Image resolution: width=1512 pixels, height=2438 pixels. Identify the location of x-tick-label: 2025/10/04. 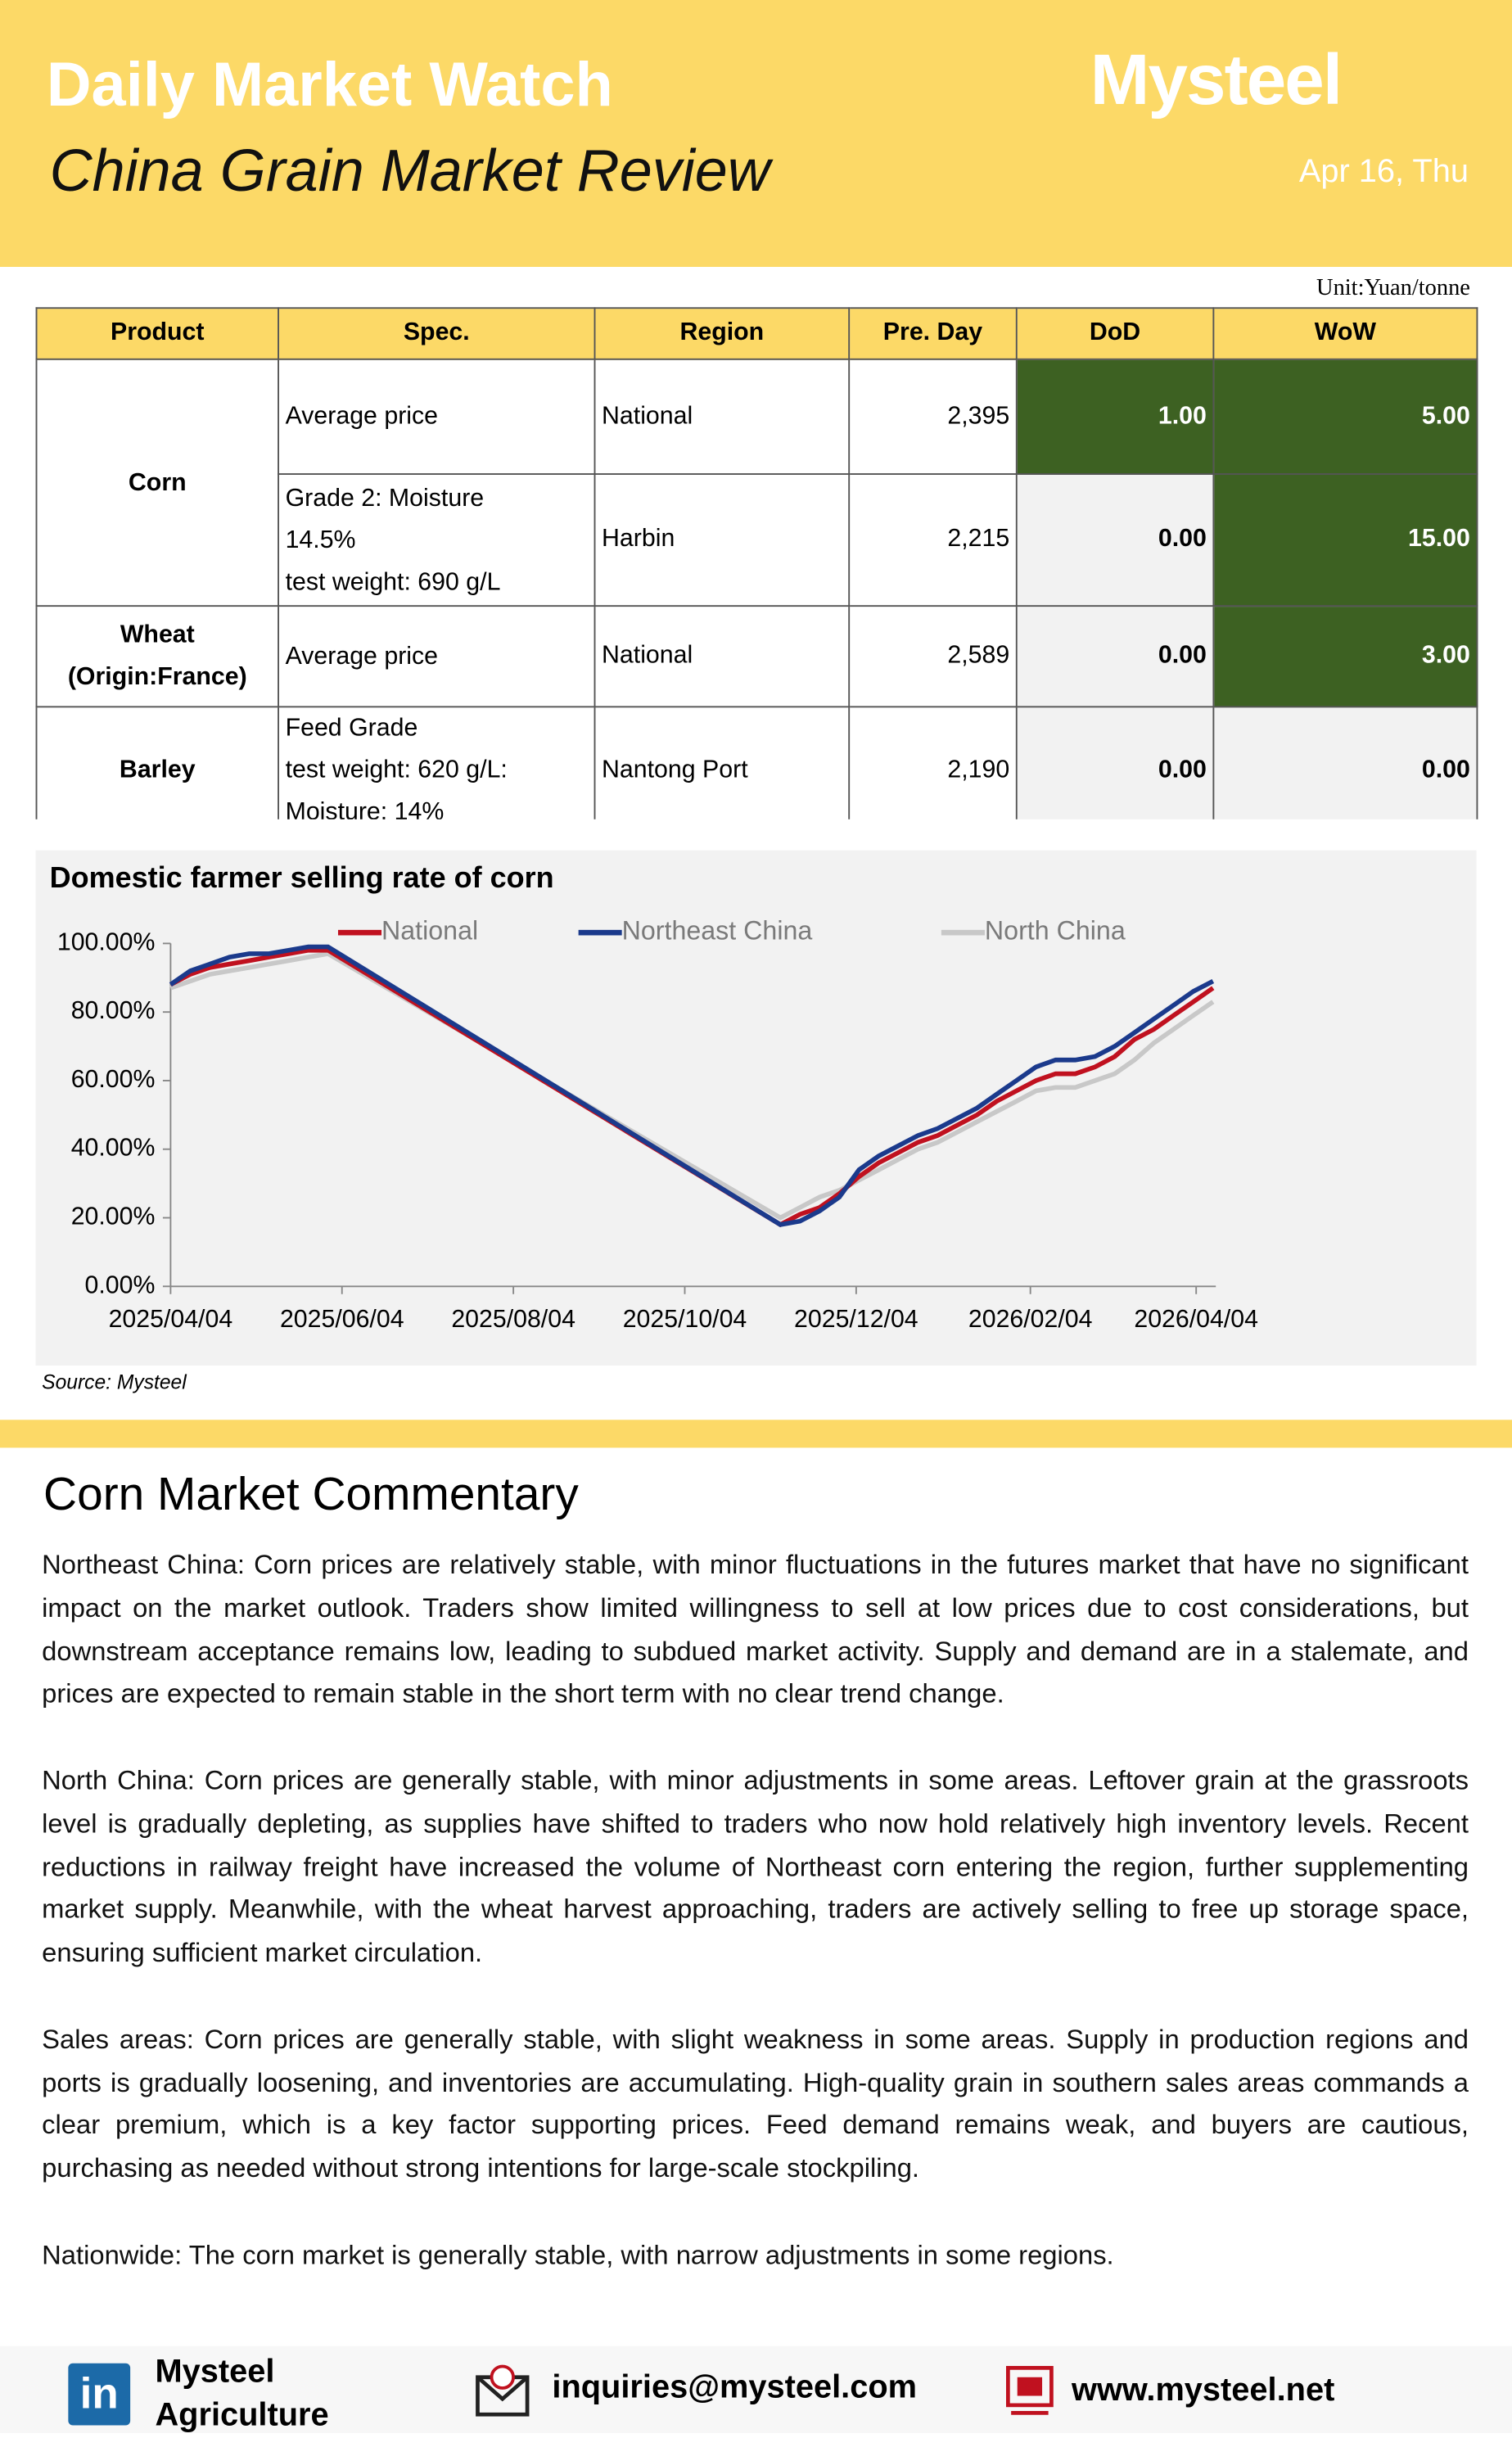
(685, 1319).